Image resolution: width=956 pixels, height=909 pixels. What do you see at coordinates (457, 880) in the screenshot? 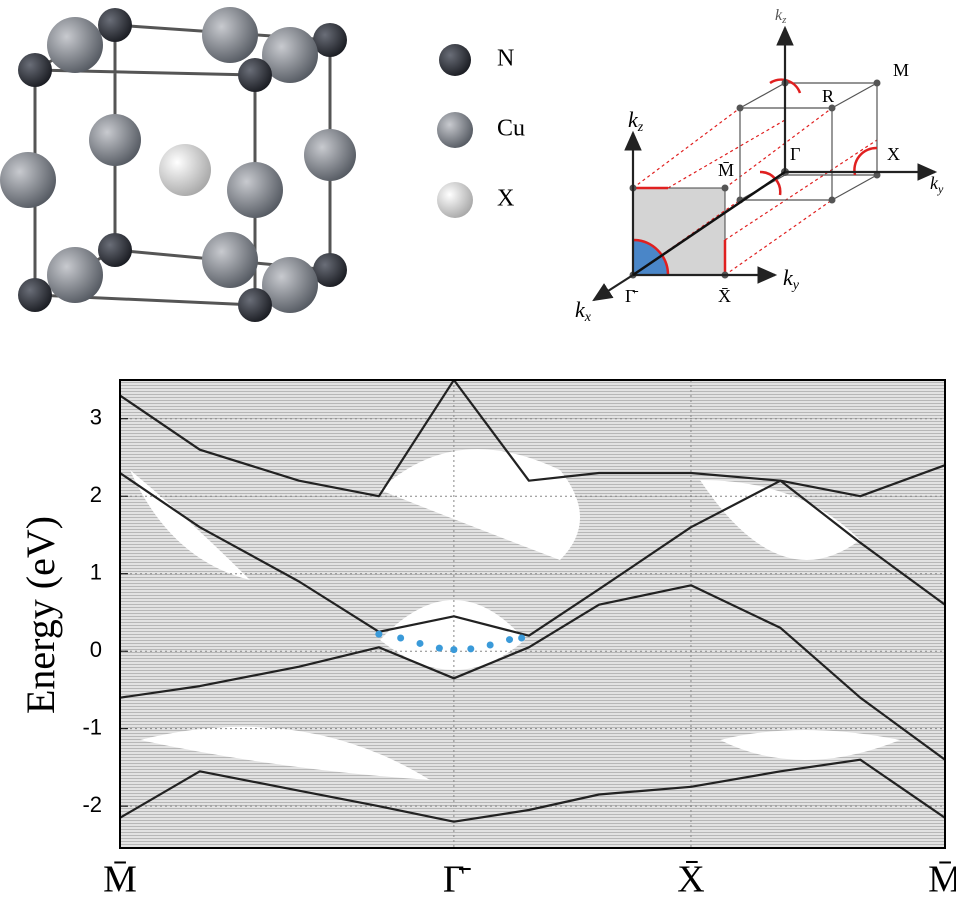
I see `x-tick-label: Γ̄` at bounding box center [457, 880].